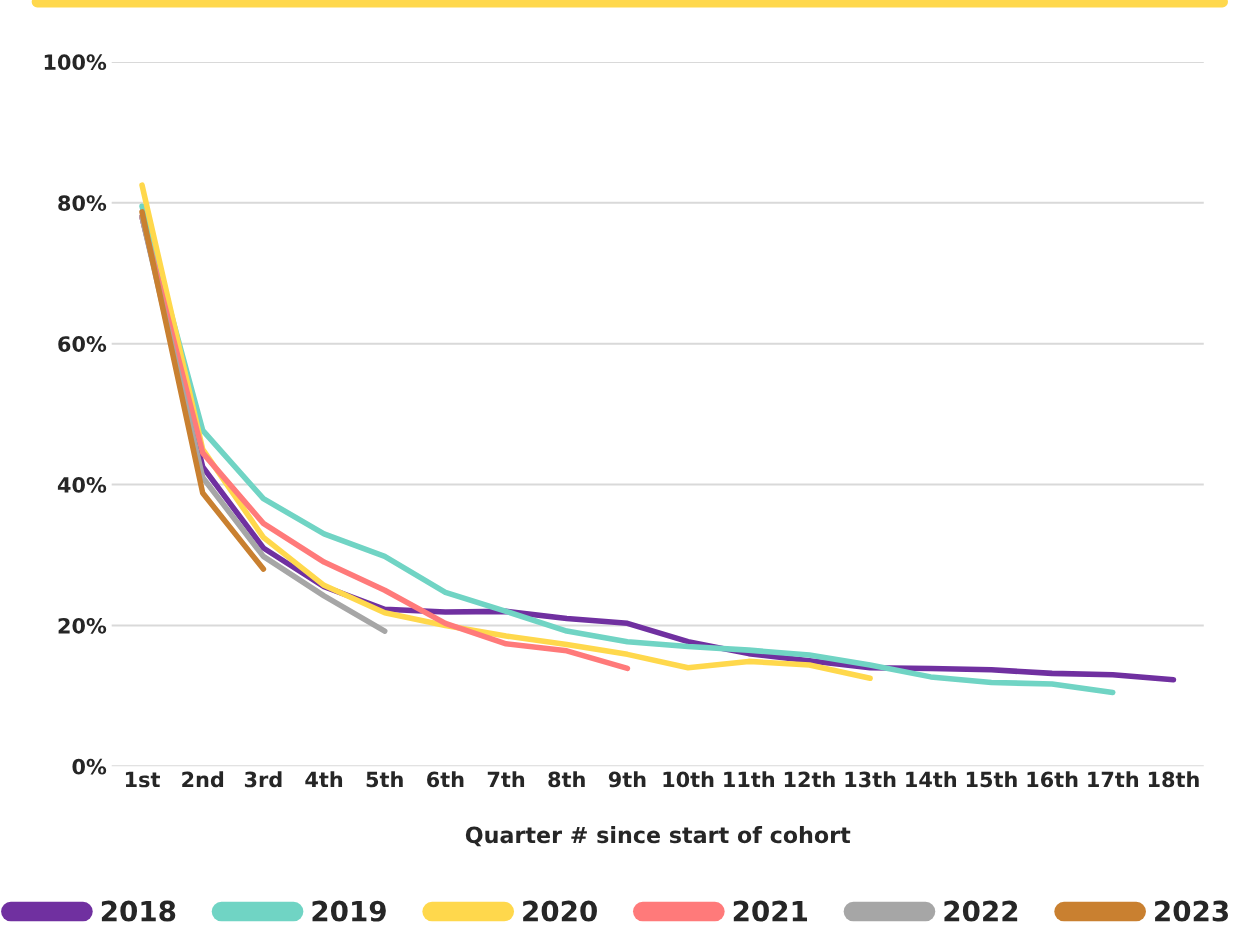  What do you see at coordinates (263, 779) in the screenshot?
I see `x-tick-label: 3rd` at bounding box center [263, 779].